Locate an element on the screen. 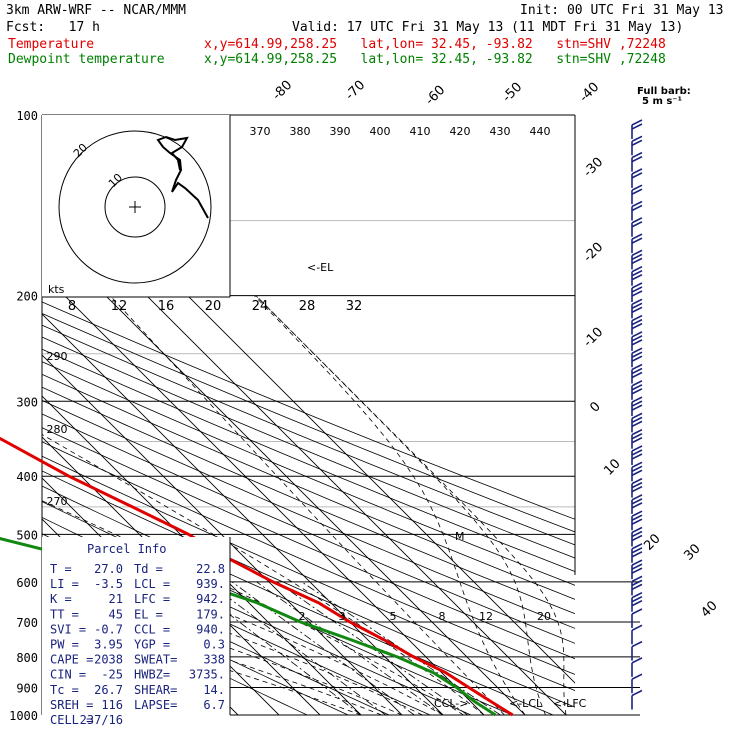 The image size is (740, 740). theta-label: 370 is located at coordinates (260, 131).